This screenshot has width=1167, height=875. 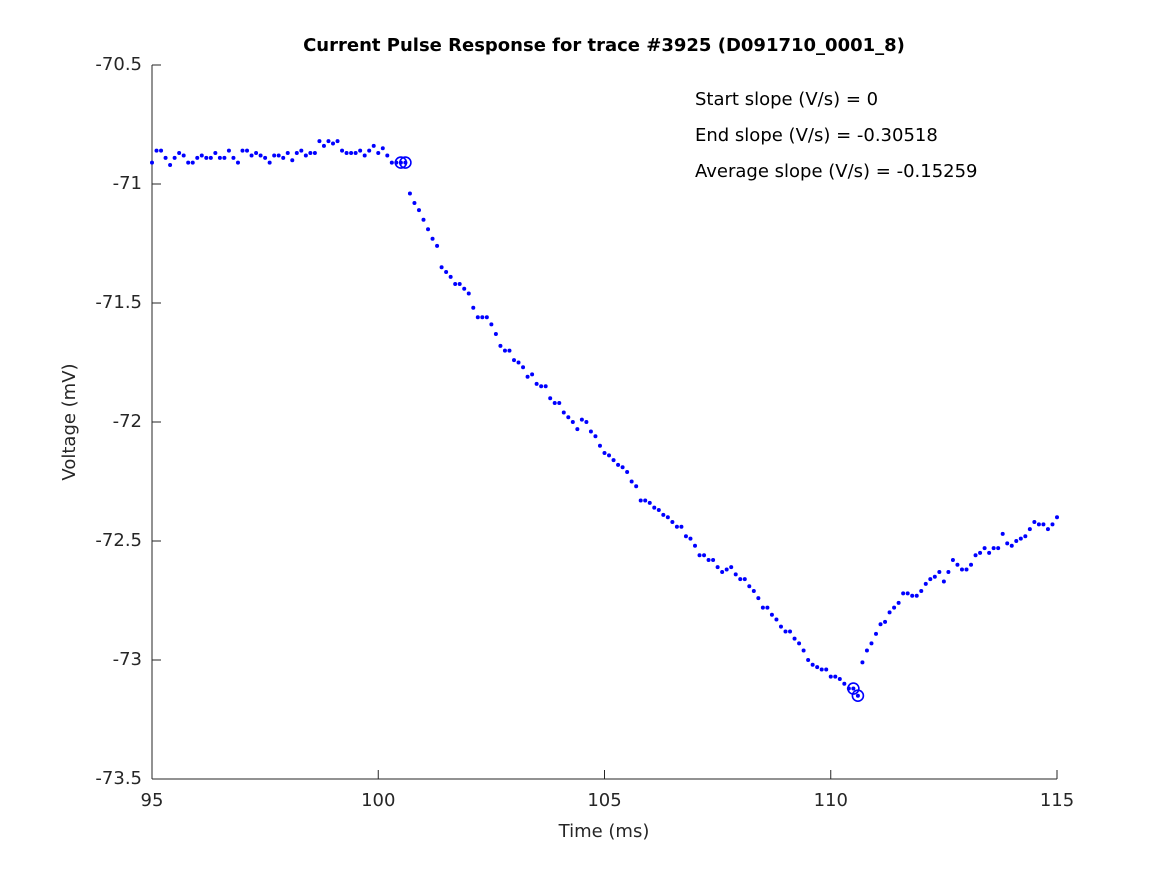 I want to click on y-tick-label: -71.5, so click(x=118, y=302).